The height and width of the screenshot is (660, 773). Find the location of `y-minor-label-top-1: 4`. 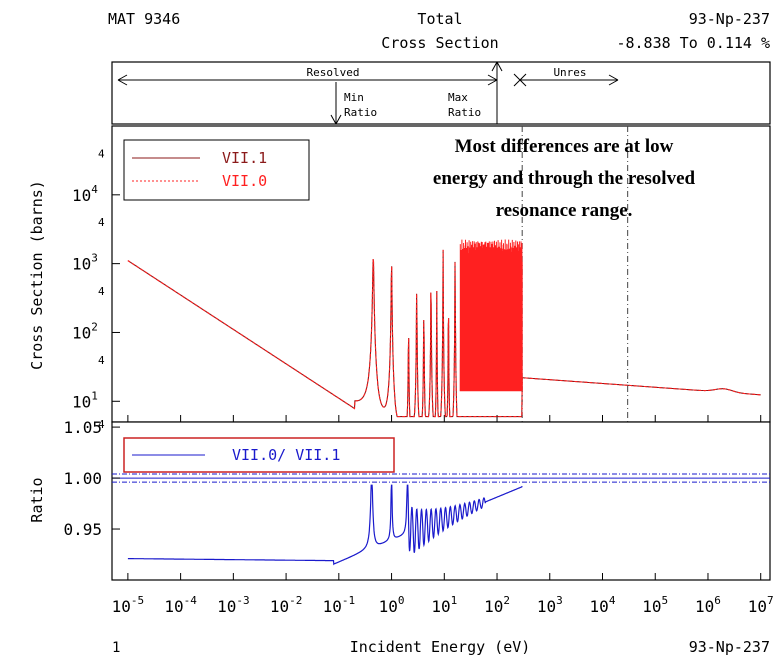

y-minor-label-top-1: 4 is located at coordinates (101, 291).